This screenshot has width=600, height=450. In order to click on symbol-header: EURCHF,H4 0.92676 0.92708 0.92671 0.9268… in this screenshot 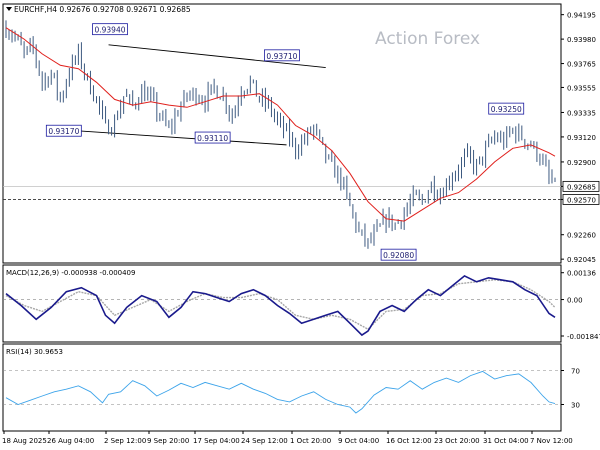, I will do `click(102, 9)`.